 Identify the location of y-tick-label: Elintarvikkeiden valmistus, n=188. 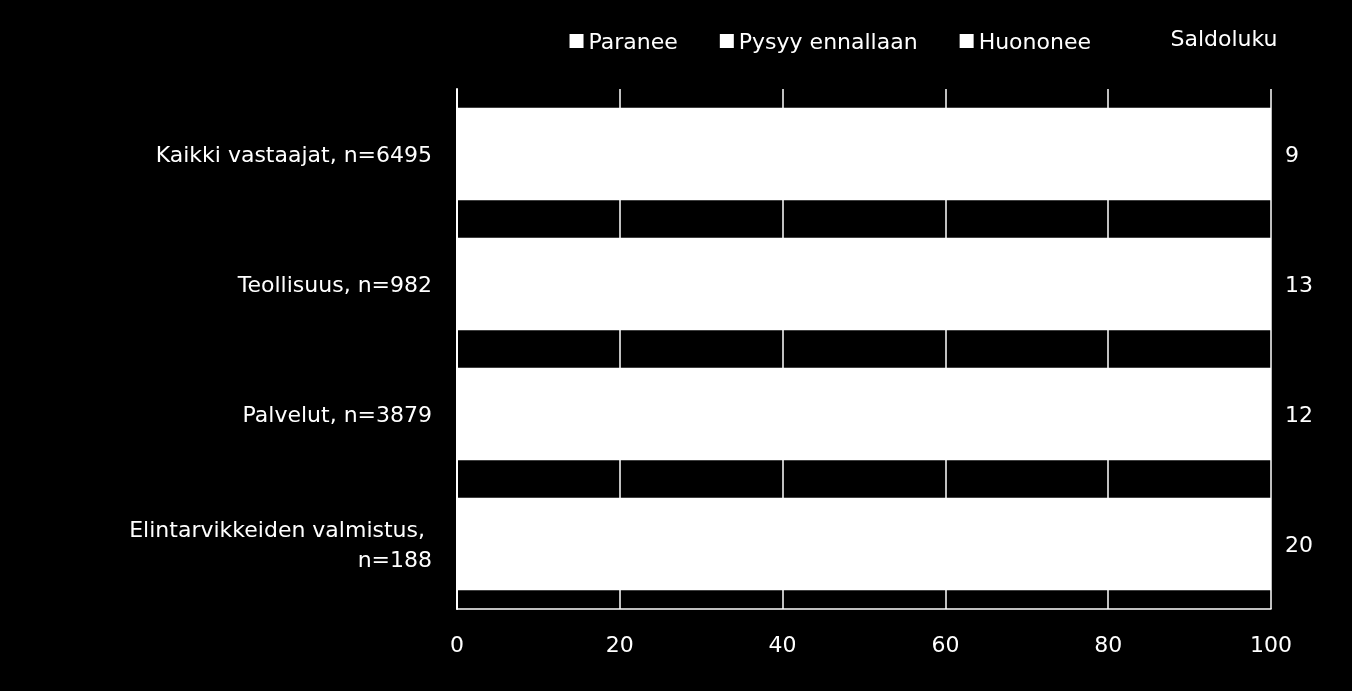
(280, 544).